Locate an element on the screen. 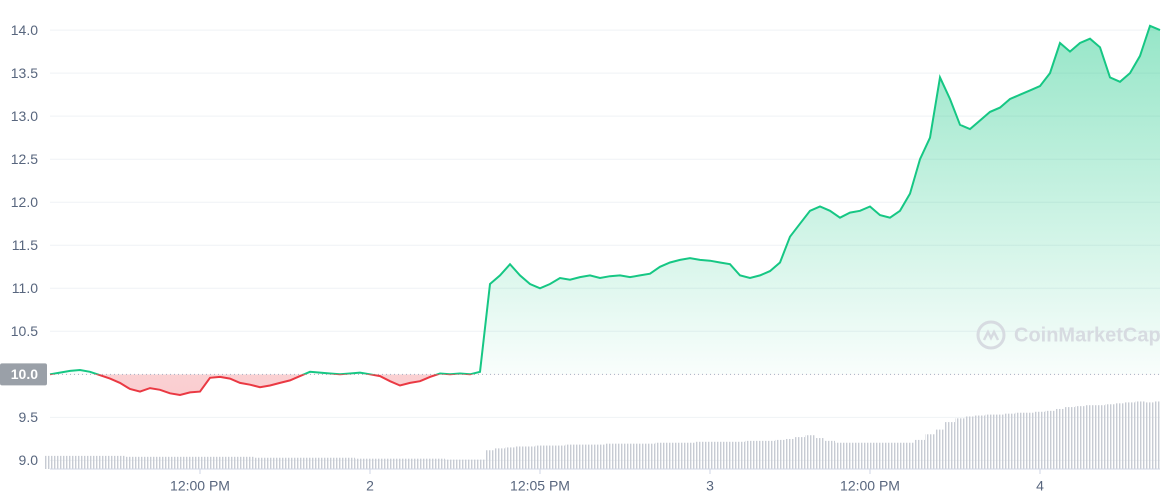 This screenshot has width=1161, height=500. price-line-down is located at coordinates (262, 385).